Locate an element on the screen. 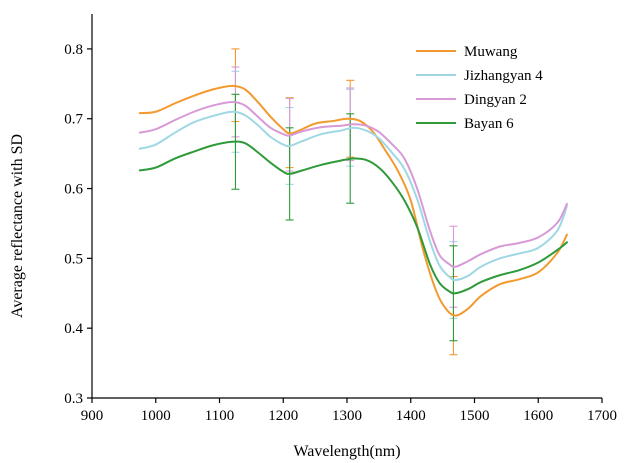  x-tick-label: 900 is located at coordinates (92, 416).